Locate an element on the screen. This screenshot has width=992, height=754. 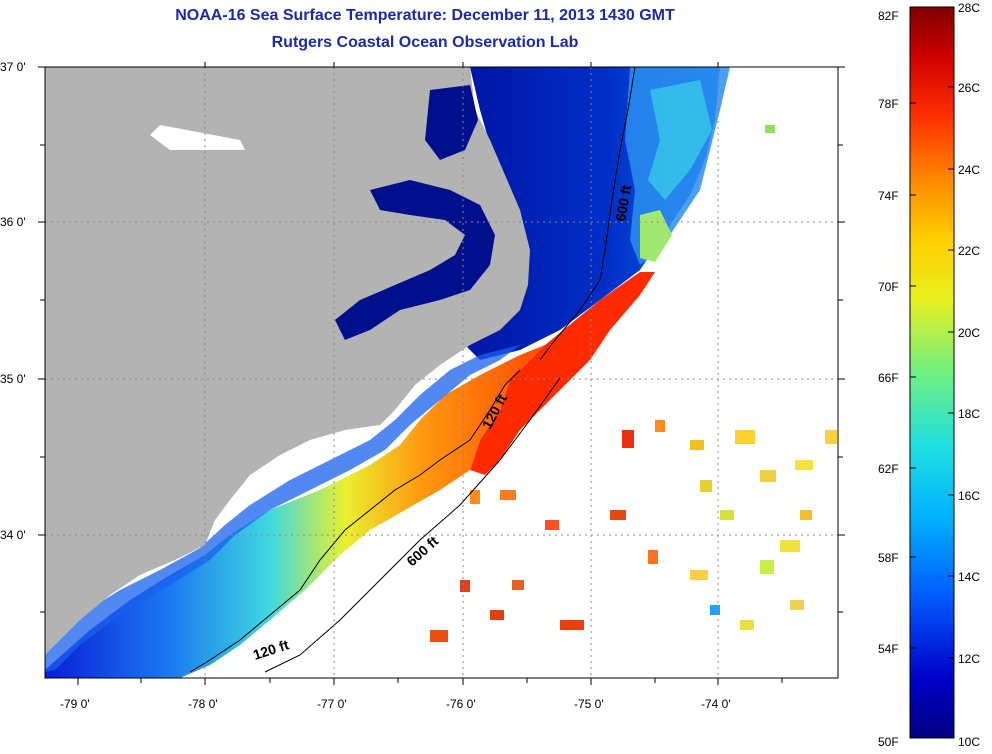
cb-f-54: 54F is located at coordinates (888, 649).